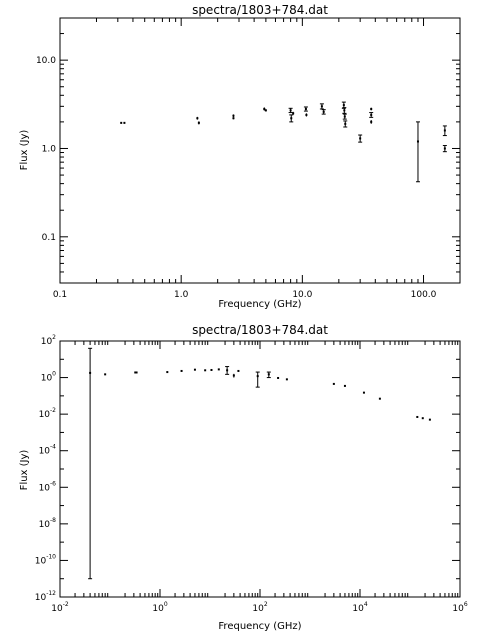 The width and height of the screenshot is (480, 640). I want to click on chart-bottom-y-axis-label: Flux (Jy), so click(24, 470).